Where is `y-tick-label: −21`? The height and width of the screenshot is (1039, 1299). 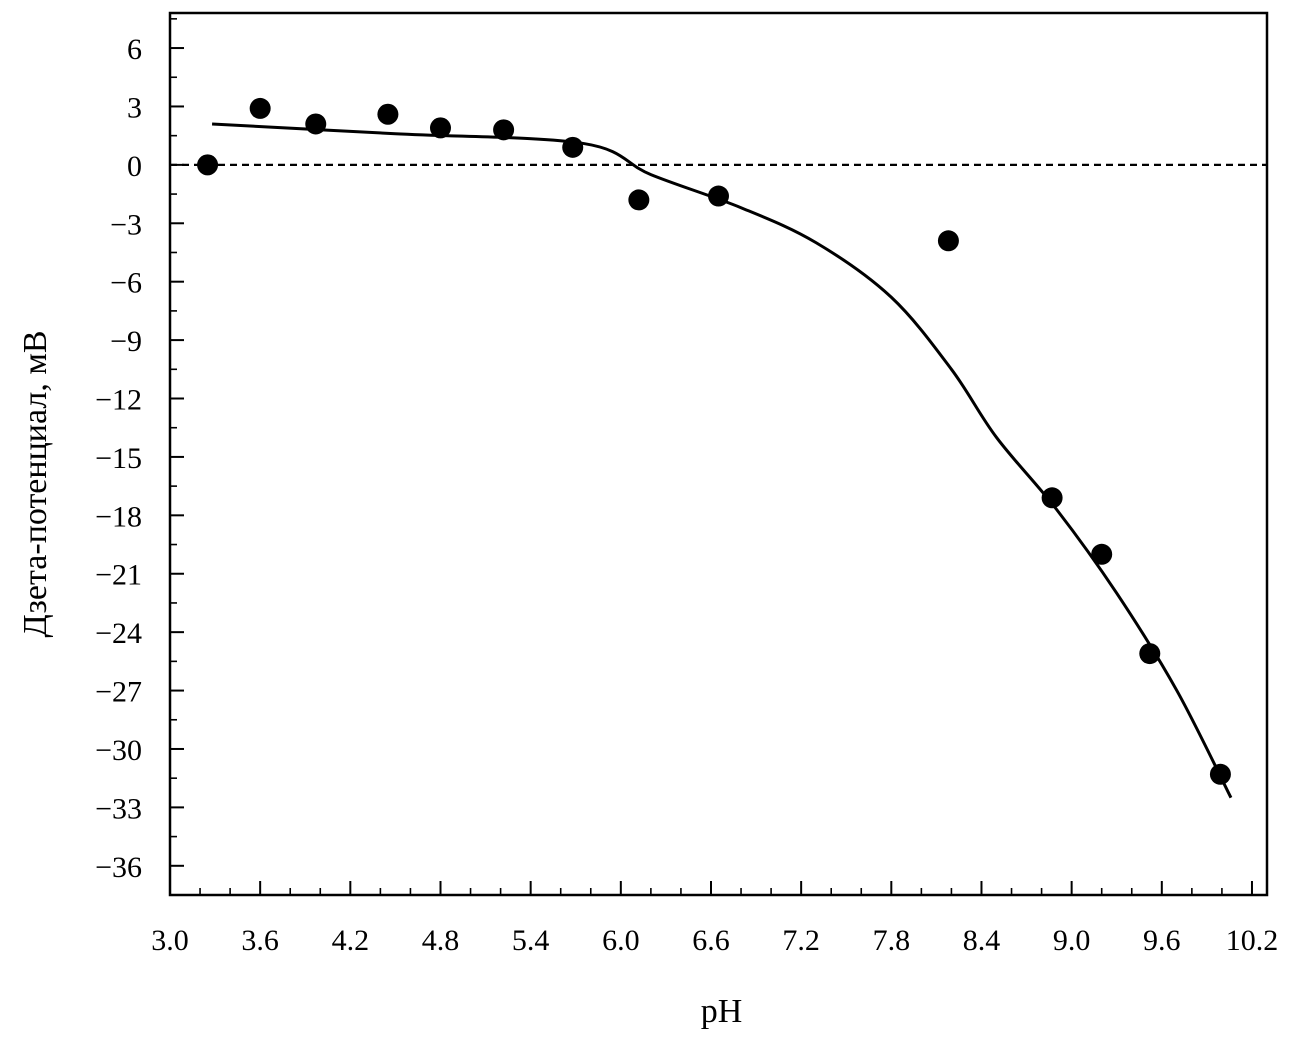 y-tick-label: −21 is located at coordinates (118, 575).